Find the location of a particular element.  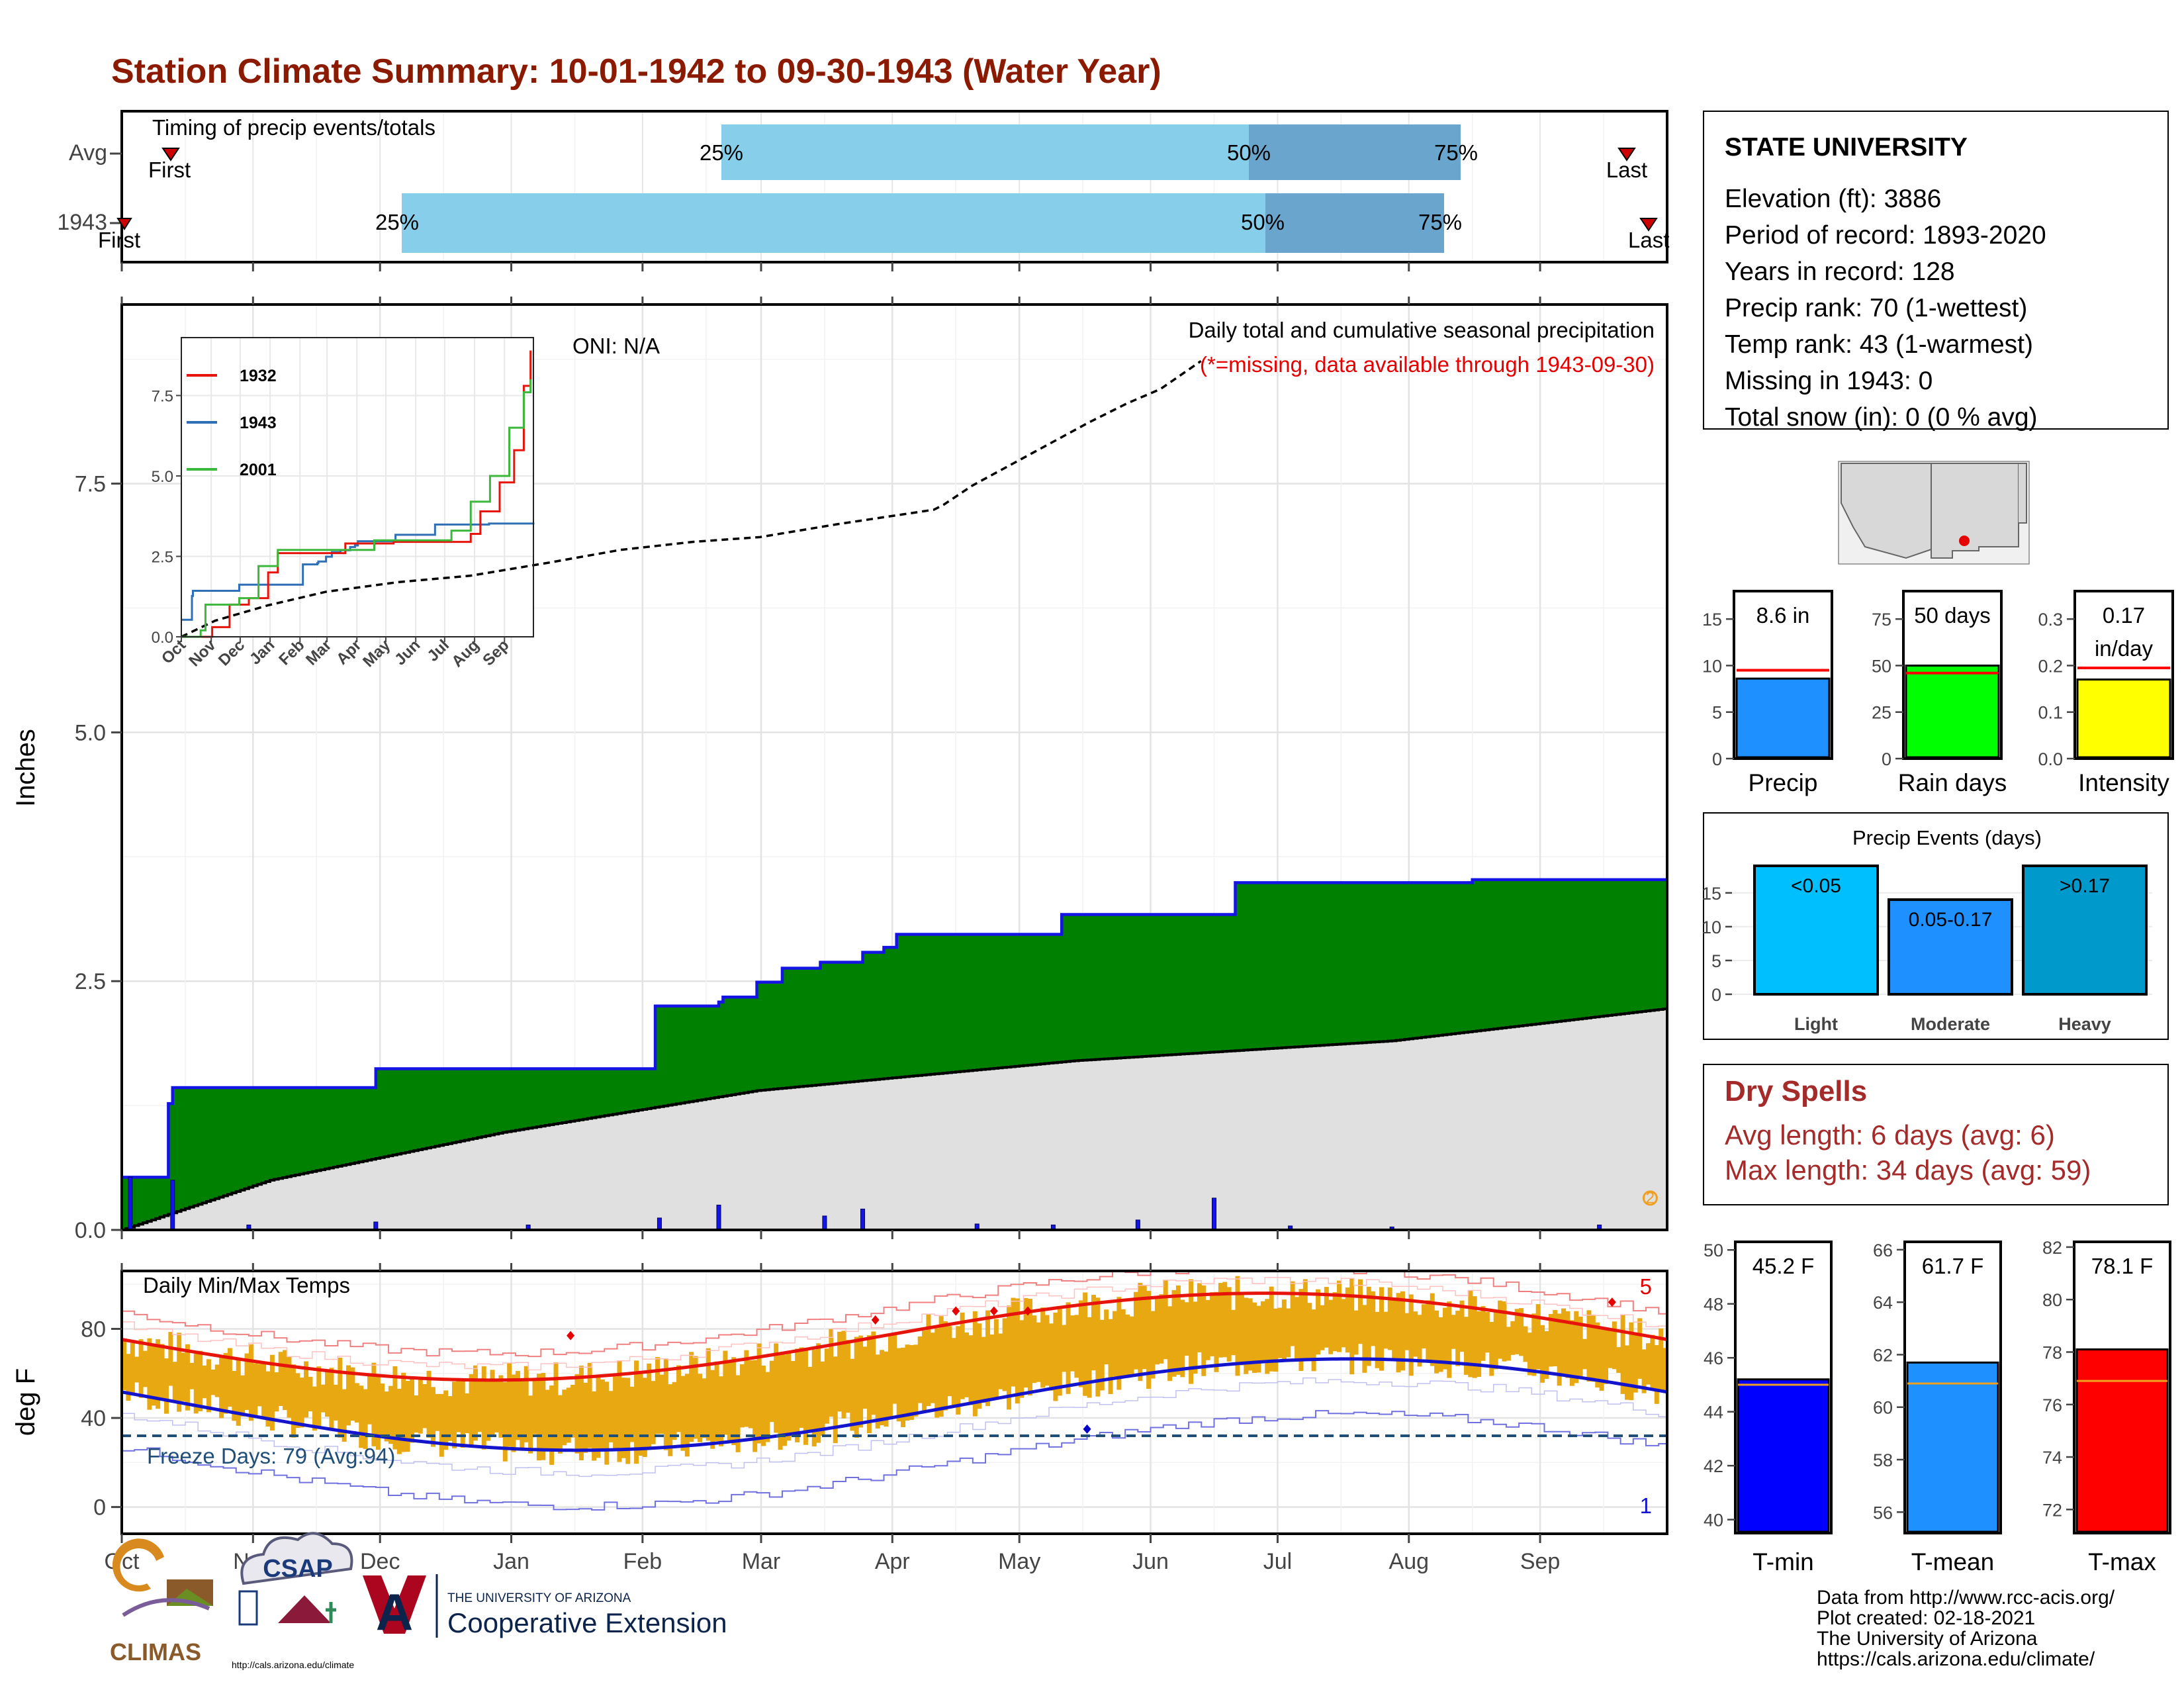

tmin-summary-ytick-label: 46 is located at coordinates (1713, 1358).